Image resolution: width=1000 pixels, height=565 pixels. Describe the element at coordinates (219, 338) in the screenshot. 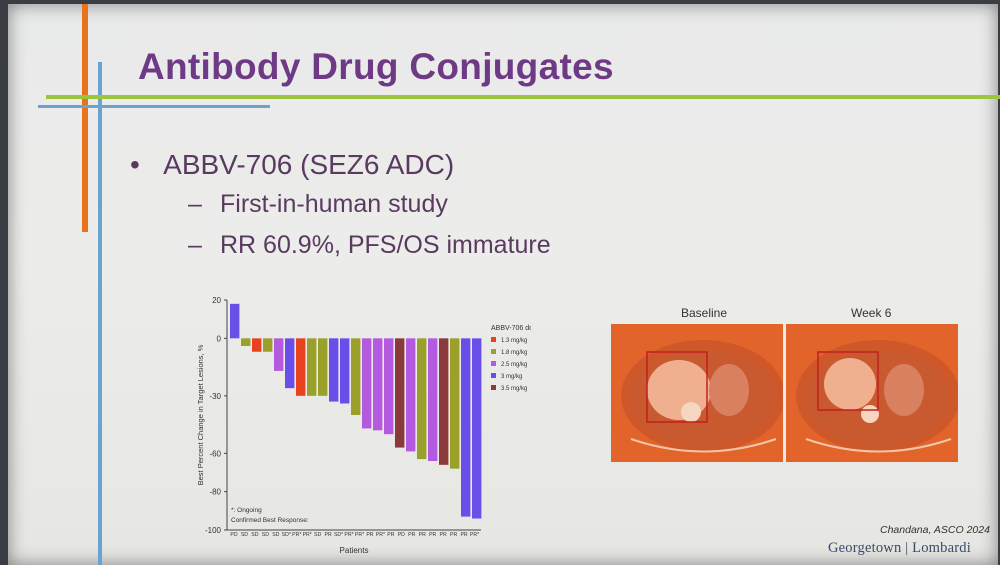

I see `y-tick-label: 0` at that location.